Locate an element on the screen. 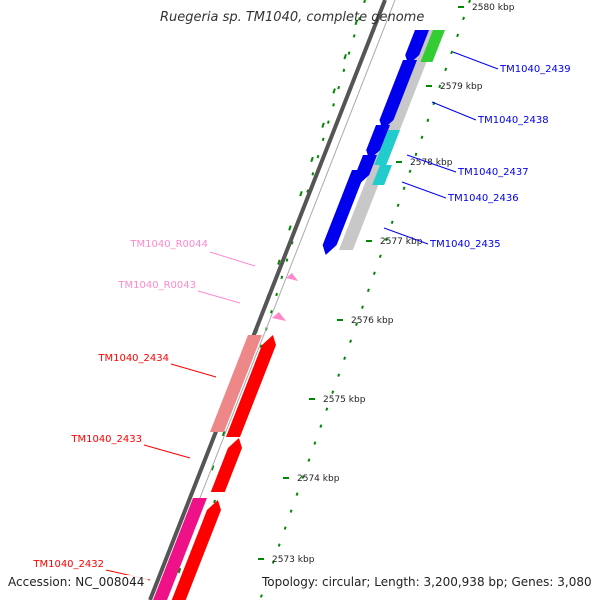 The height and width of the screenshot is (604, 600). gene-label-TM1040_R0043: TM1040_R0043 is located at coordinates (156, 285).